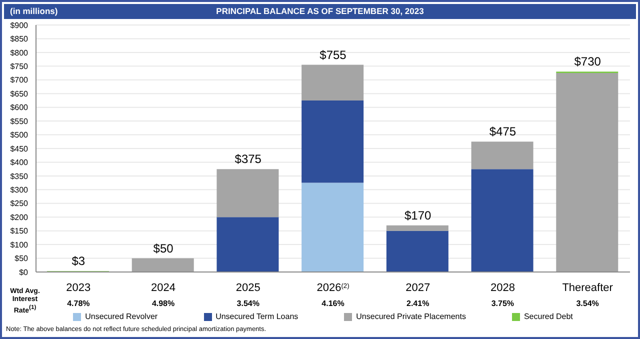 Image resolution: width=640 pixels, height=339 pixels. Describe the element at coordinates (333, 55) in the screenshot. I see `total-label: $755` at that location.